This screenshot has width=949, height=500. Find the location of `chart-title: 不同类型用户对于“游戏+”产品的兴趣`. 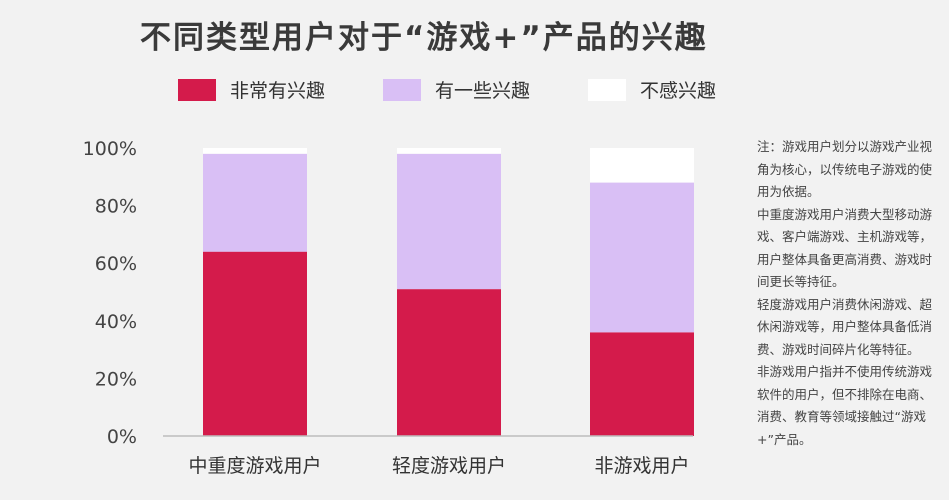

chart-title: 不同类型用户对于“游戏+”产品的兴趣 is located at coordinates (424, 38).